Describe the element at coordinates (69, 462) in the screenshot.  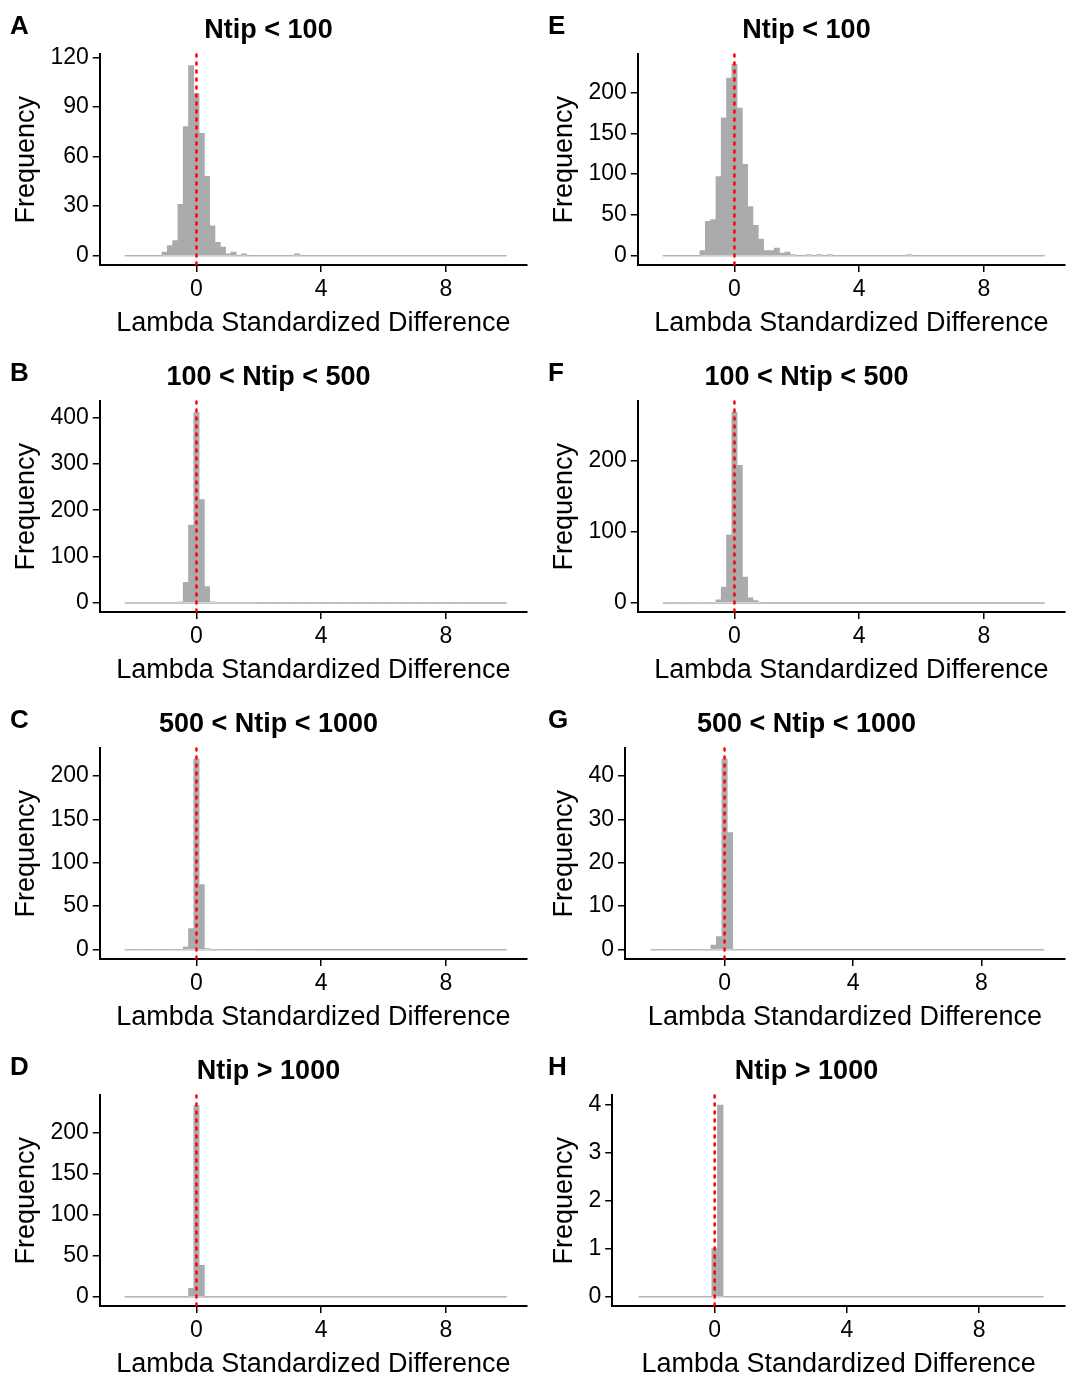
I see `y-tick-label: 300` at that location.